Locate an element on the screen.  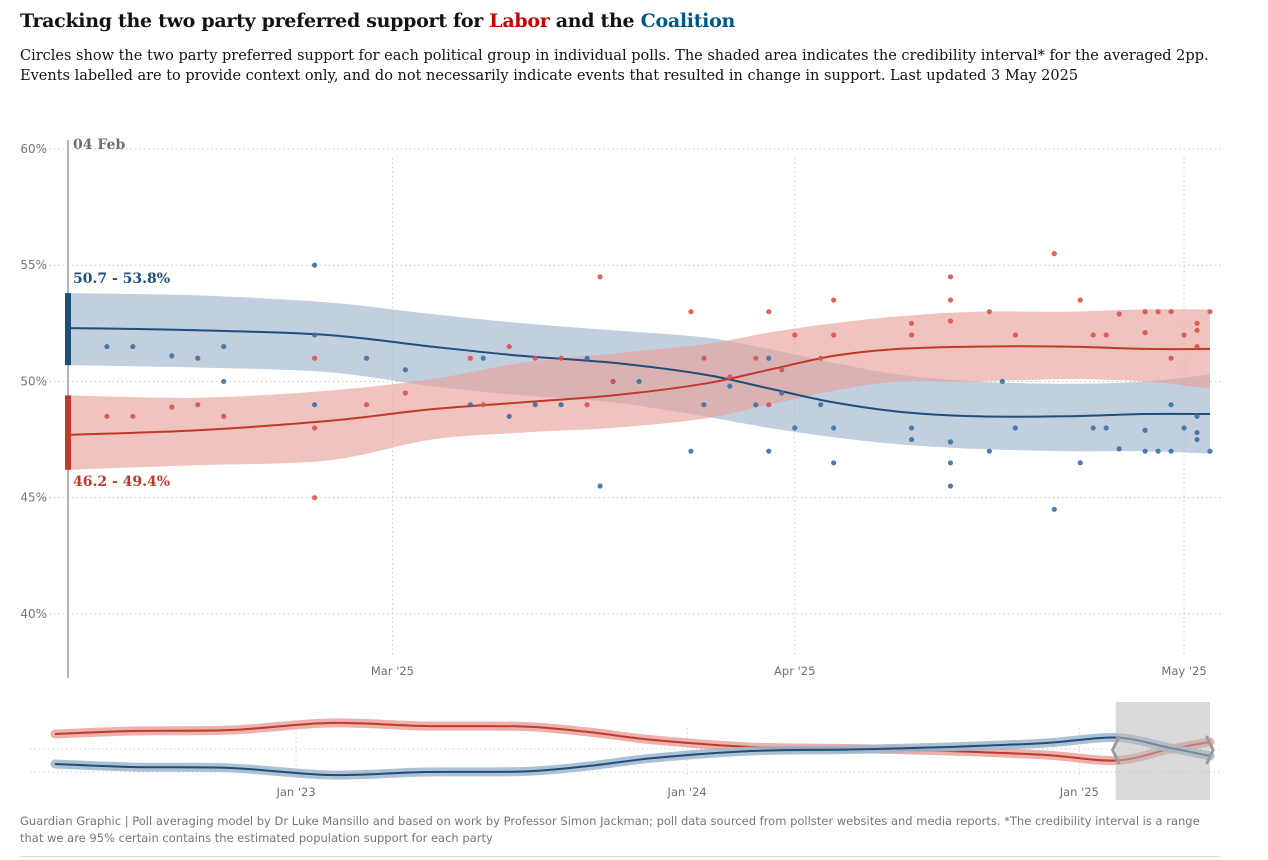
footer-divider is located at coordinates (735, 856).